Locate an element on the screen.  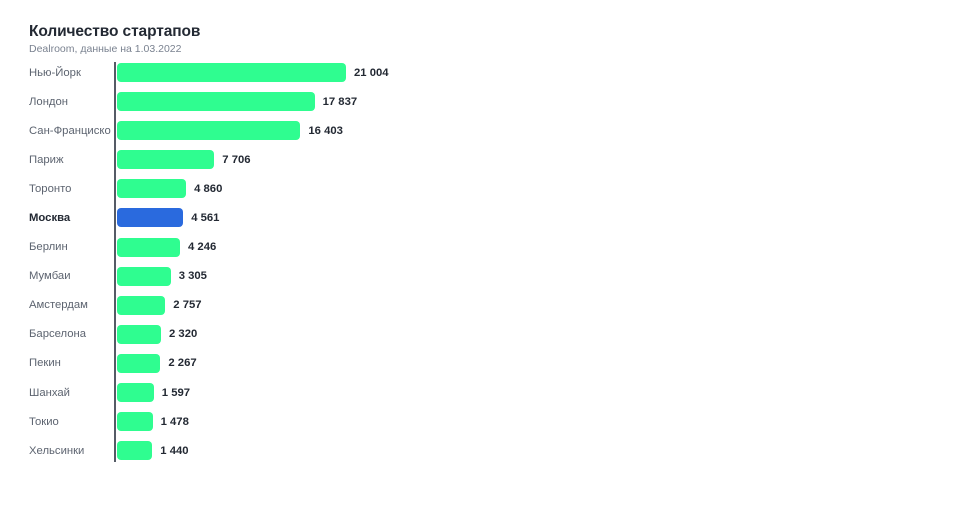
bar-row: Сан-Франциско 16 403 is located at coordinates (251, 130).